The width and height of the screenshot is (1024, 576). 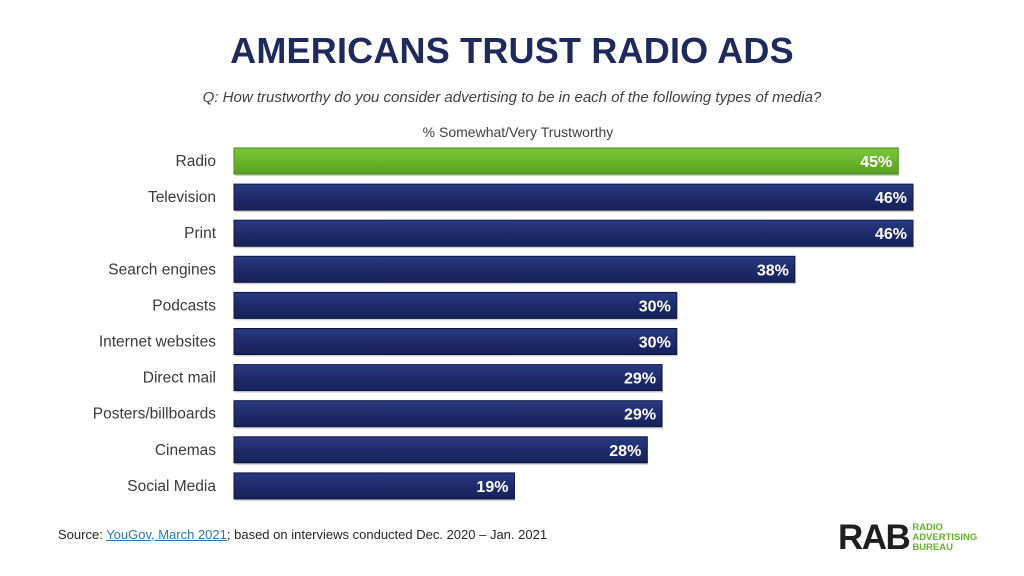 I want to click on bar-shadow-podcasts, so click(x=456, y=319).